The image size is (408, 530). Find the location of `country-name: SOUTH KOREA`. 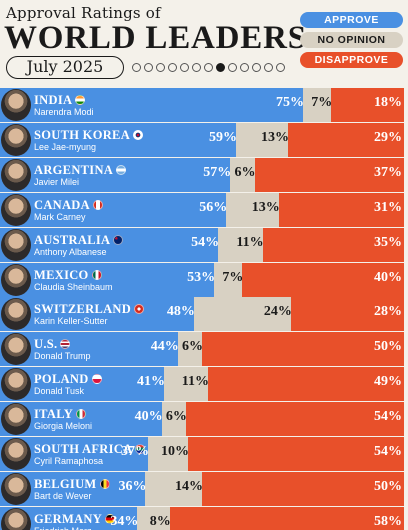

country-name: SOUTH KOREA is located at coordinates (82, 134).